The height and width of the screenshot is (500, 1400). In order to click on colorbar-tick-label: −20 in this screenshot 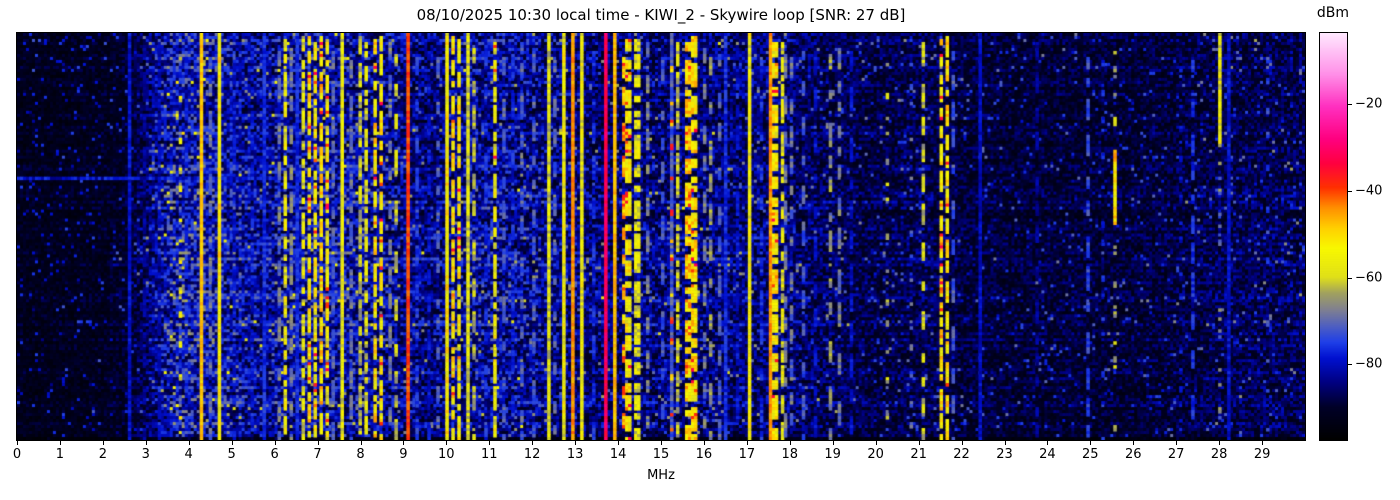, I will do `click(1369, 104)`.